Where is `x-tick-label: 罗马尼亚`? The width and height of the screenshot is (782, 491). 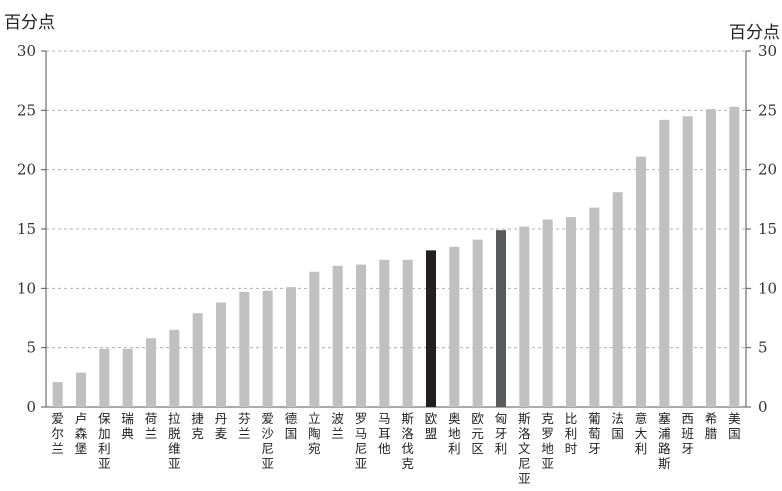 x-tick-label: 罗马尼亚 is located at coordinates (361, 441).